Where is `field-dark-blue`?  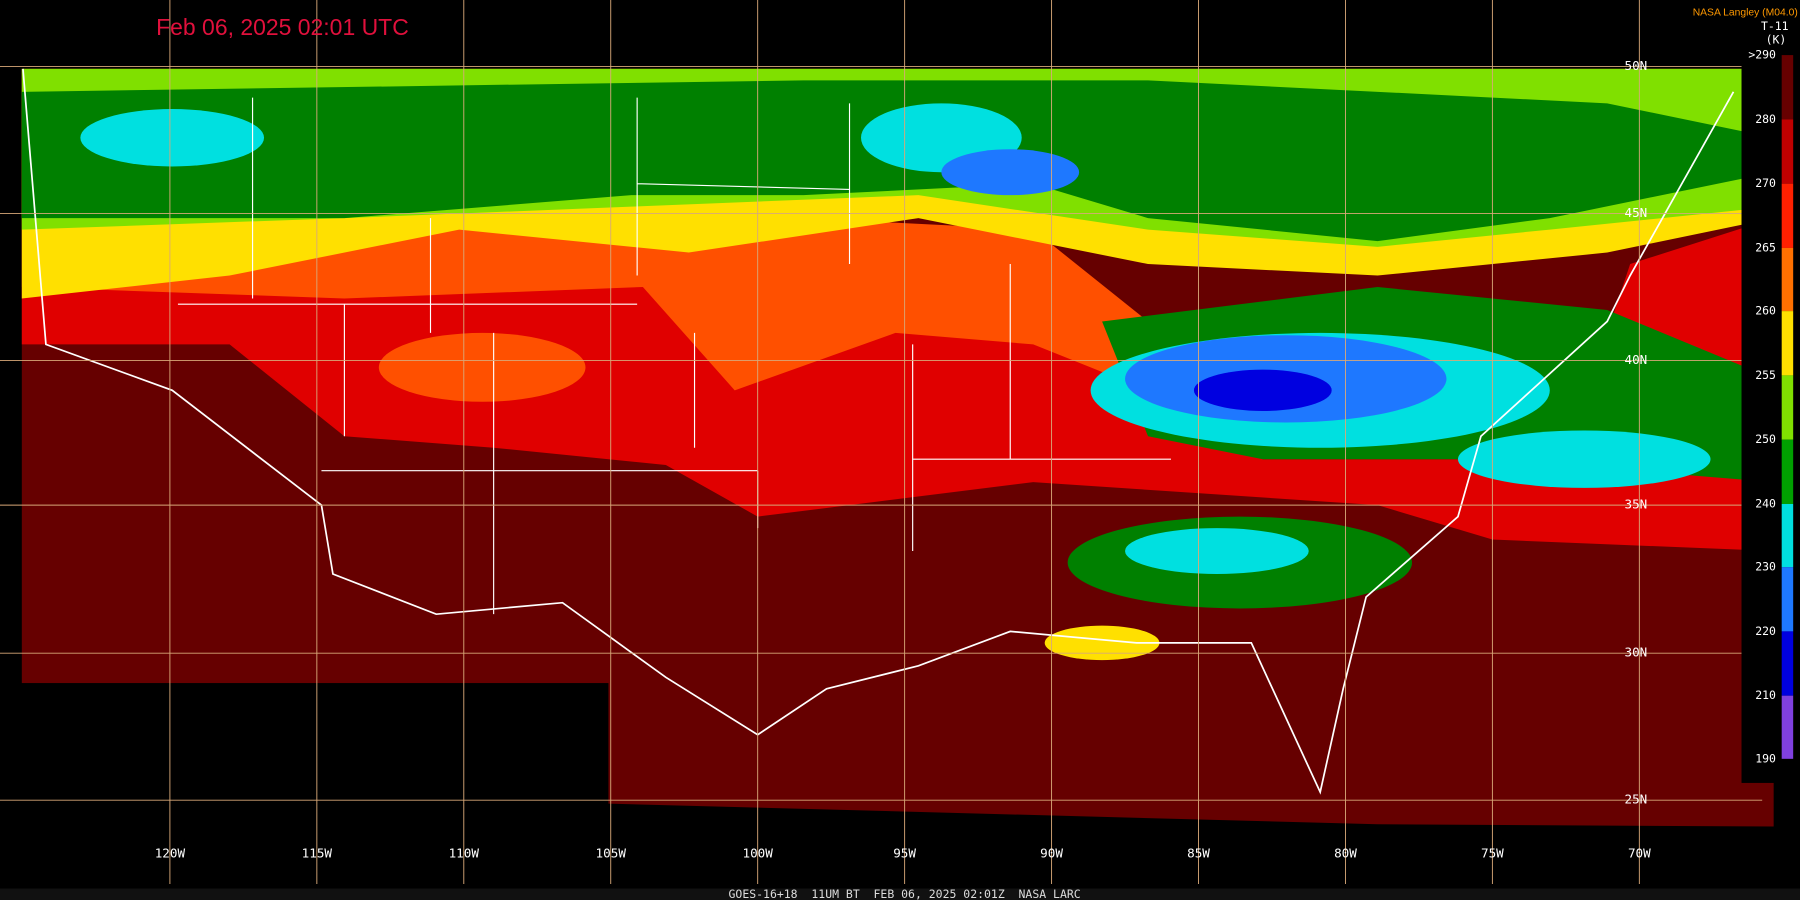 field-dark-blue is located at coordinates (1262, 390).